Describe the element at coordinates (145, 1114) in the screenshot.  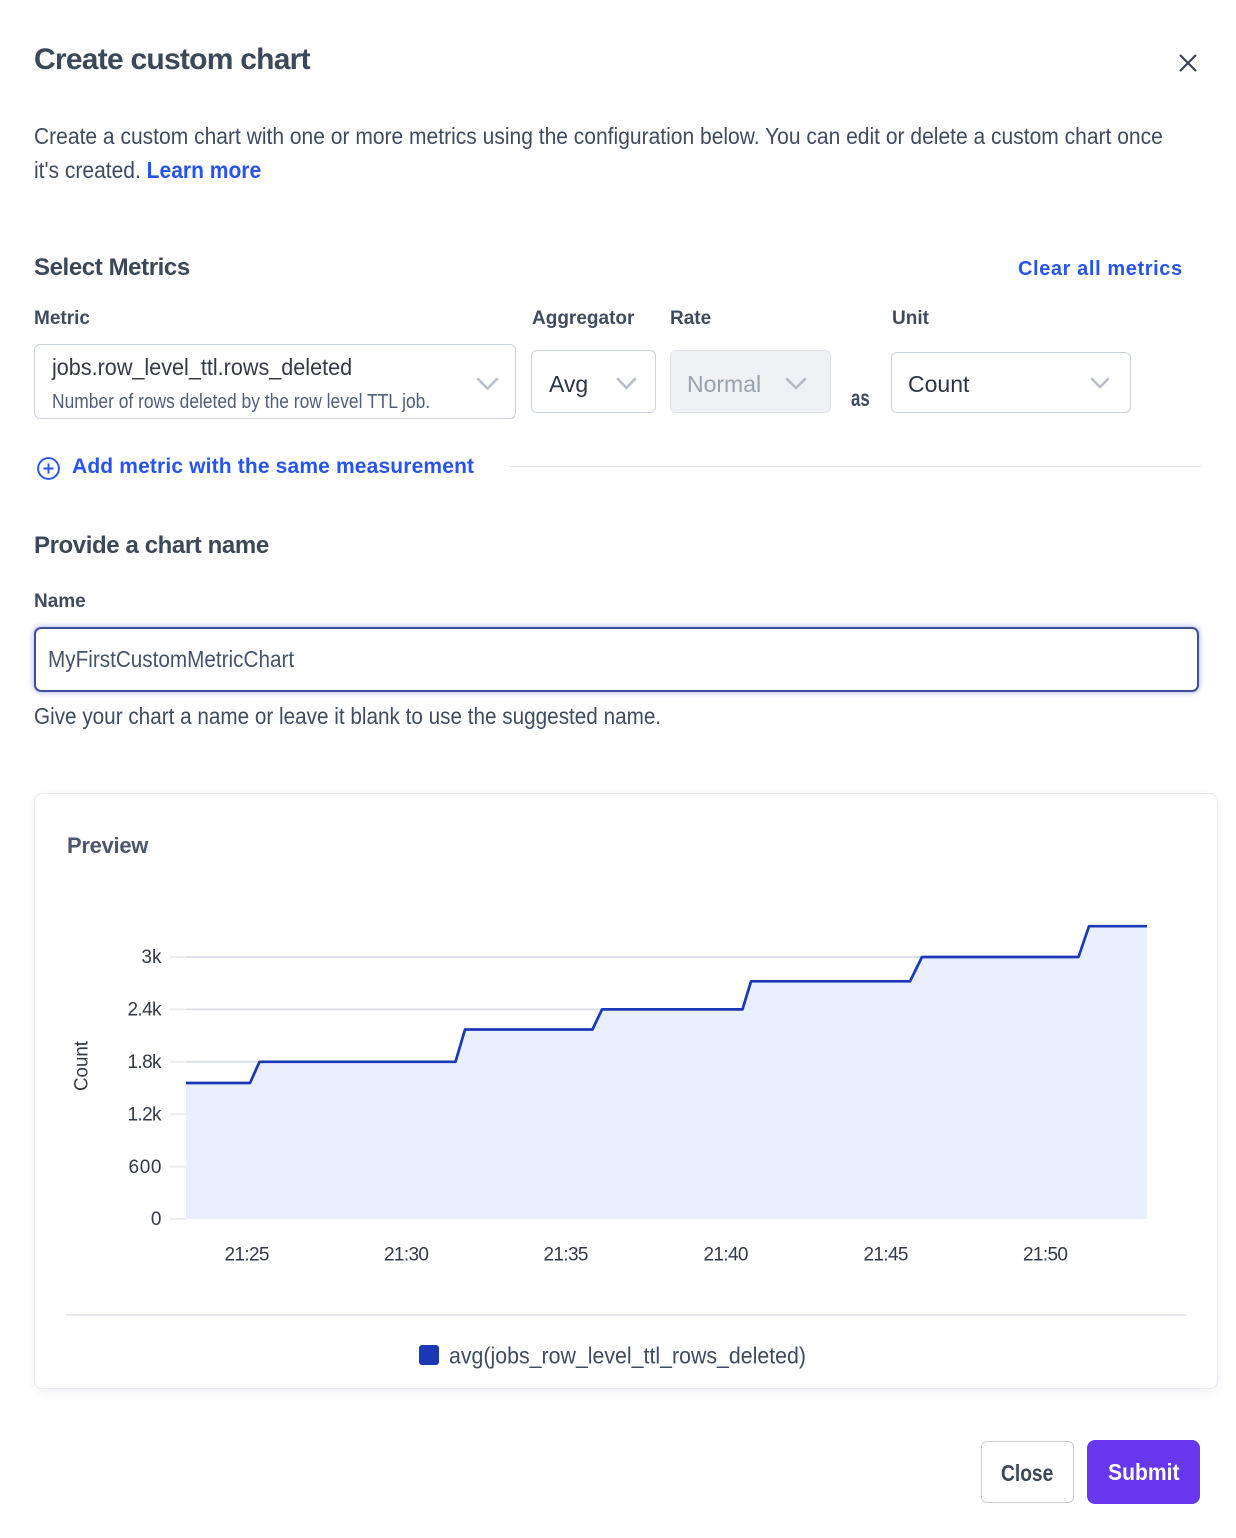
I see `svg-text: 1.2k` at that location.